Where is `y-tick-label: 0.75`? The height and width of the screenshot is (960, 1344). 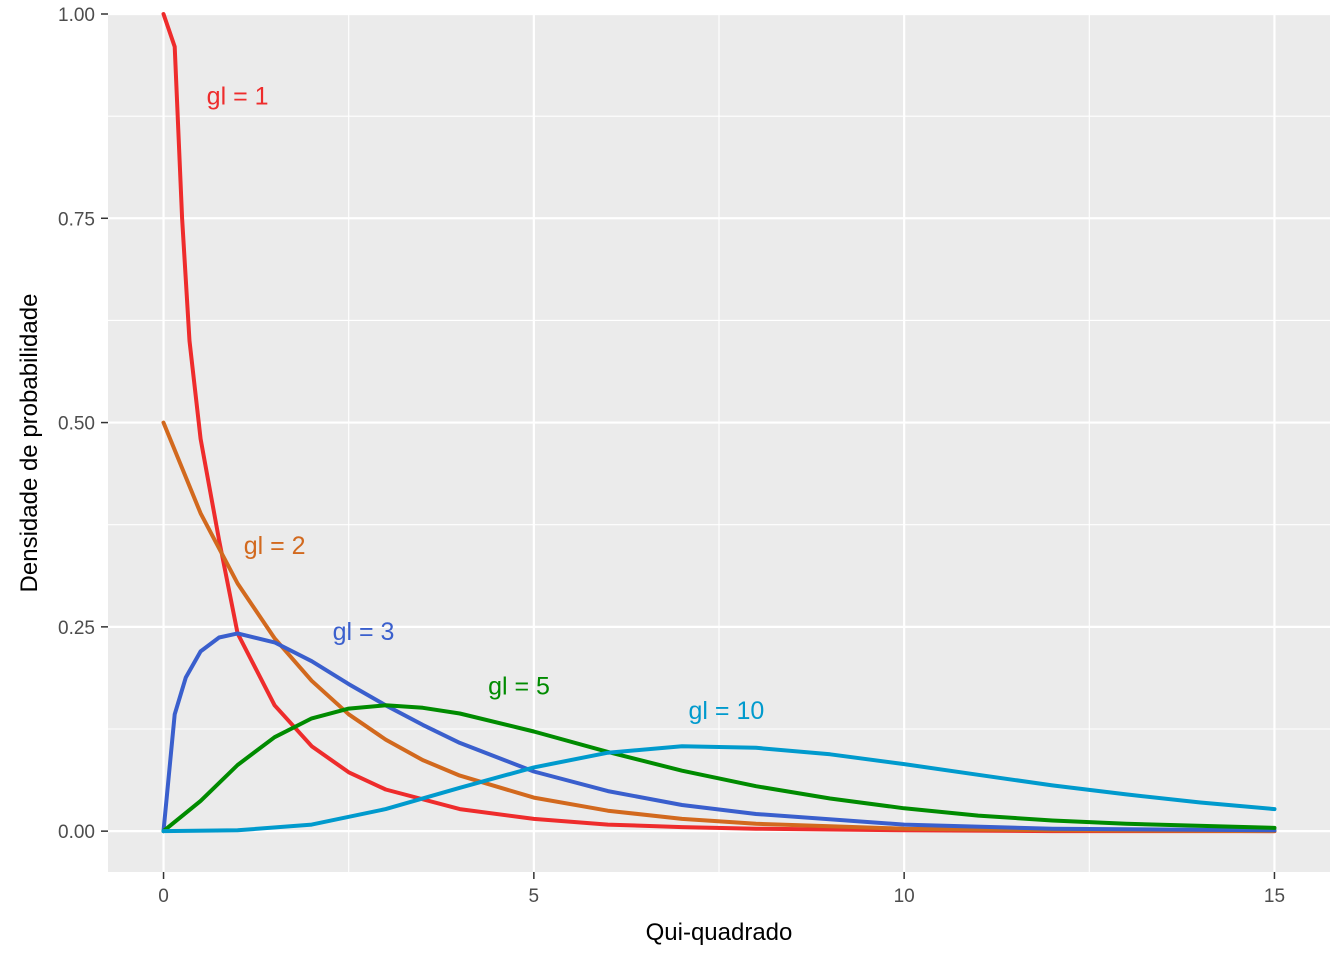
y-tick-label: 0.75 is located at coordinates (76, 219).